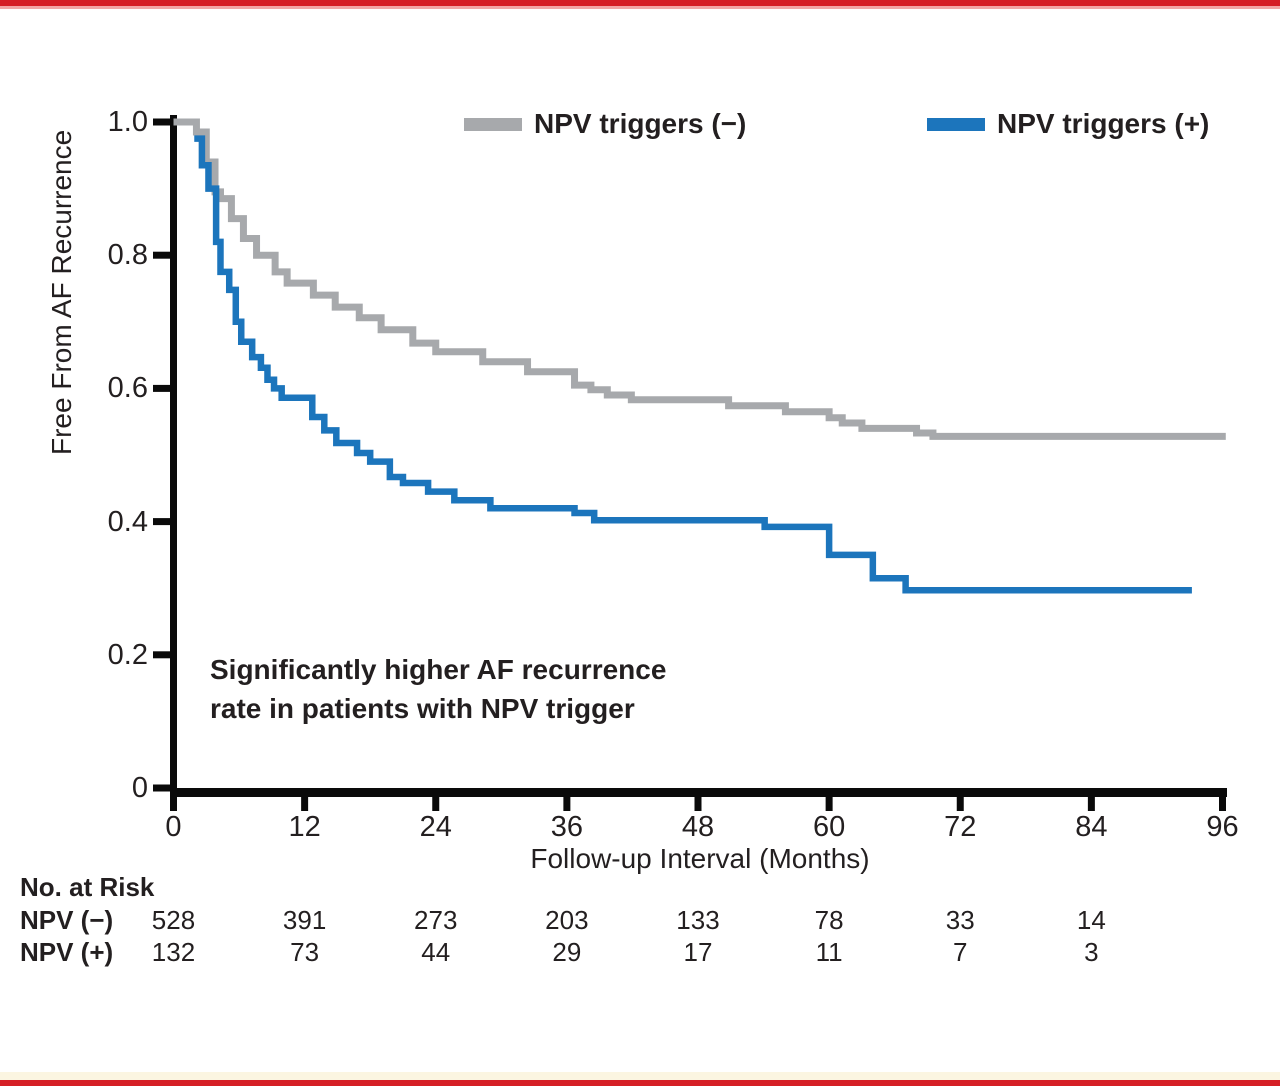 This screenshot has height=1086, width=1280. I want to click on legend-item-npv-negative: NPV triggers (−), so click(605, 124).